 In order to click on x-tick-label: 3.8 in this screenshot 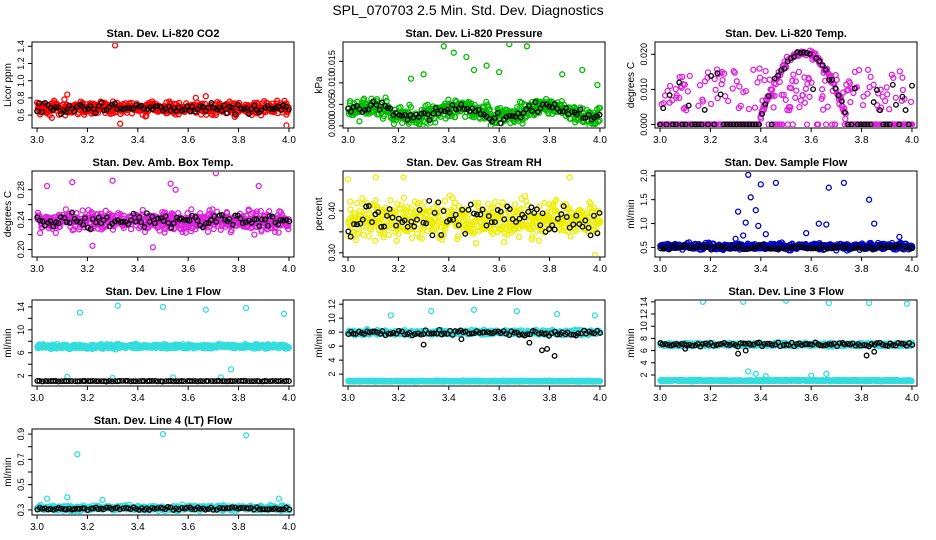, I will do `click(550, 398)`.